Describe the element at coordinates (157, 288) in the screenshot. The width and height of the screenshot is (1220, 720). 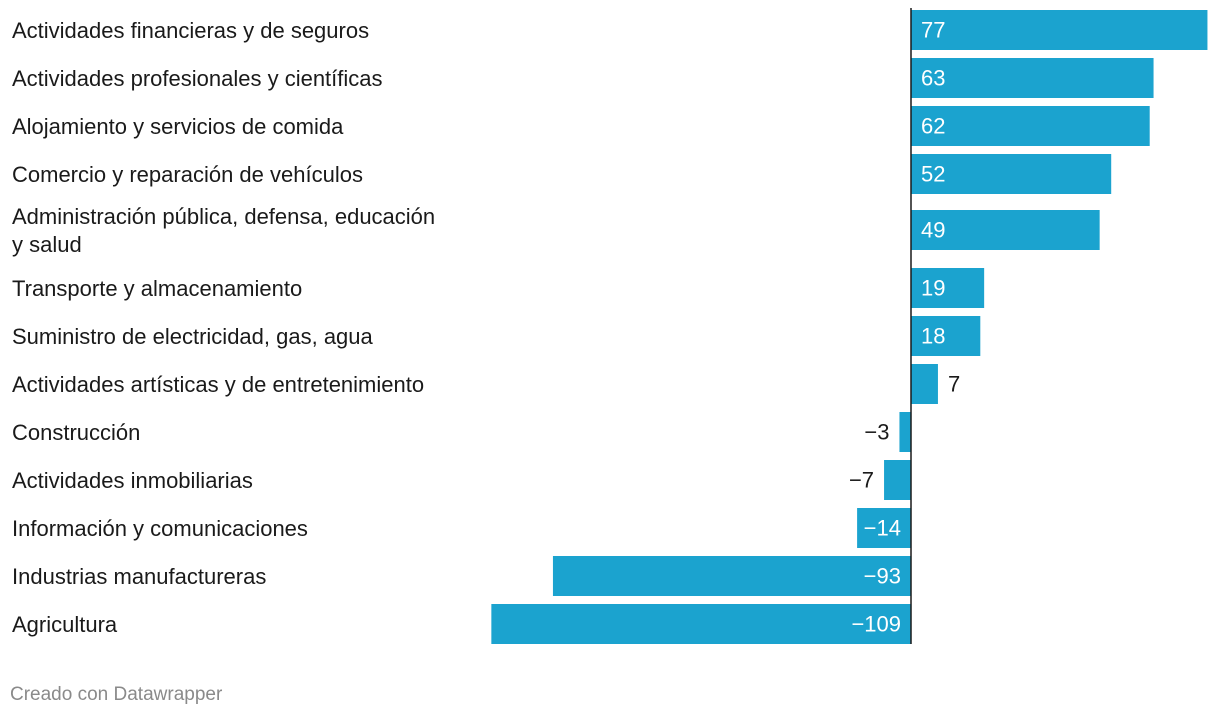
I see `category-label: Transporte y almacenamiento` at that location.